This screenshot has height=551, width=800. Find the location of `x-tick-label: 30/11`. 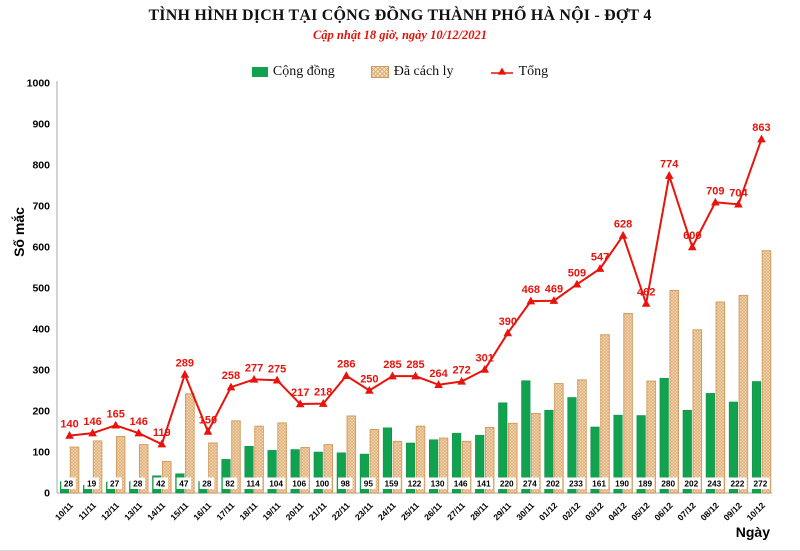

x-tick-label: 30/11 is located at coordinates (525, 511).